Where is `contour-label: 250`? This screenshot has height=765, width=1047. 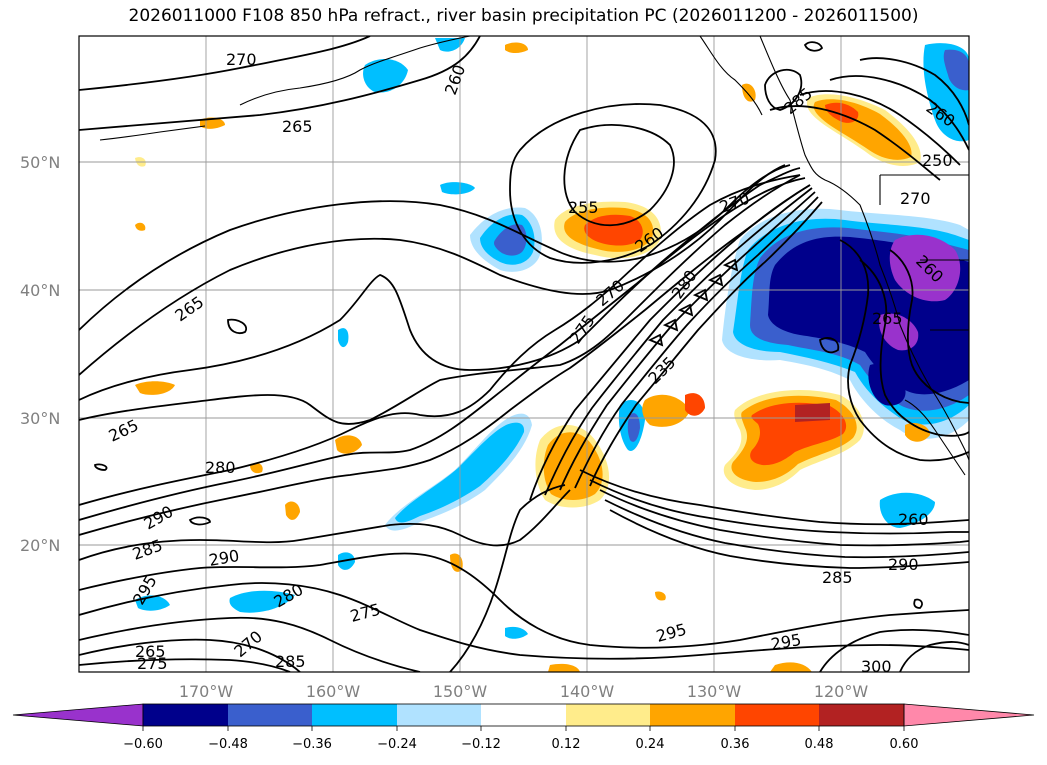 contour-label: 250 is located at coordinates (937, 160).